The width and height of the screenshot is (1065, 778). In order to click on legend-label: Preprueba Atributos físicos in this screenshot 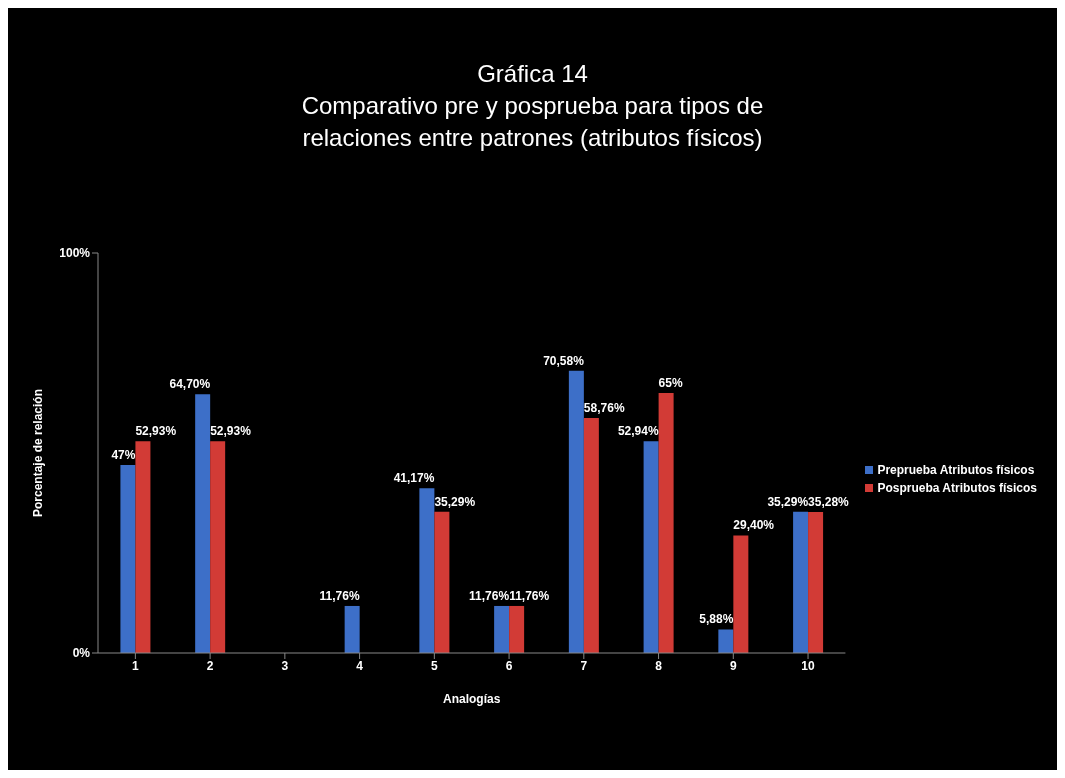, I will do `click(956, 470)`.